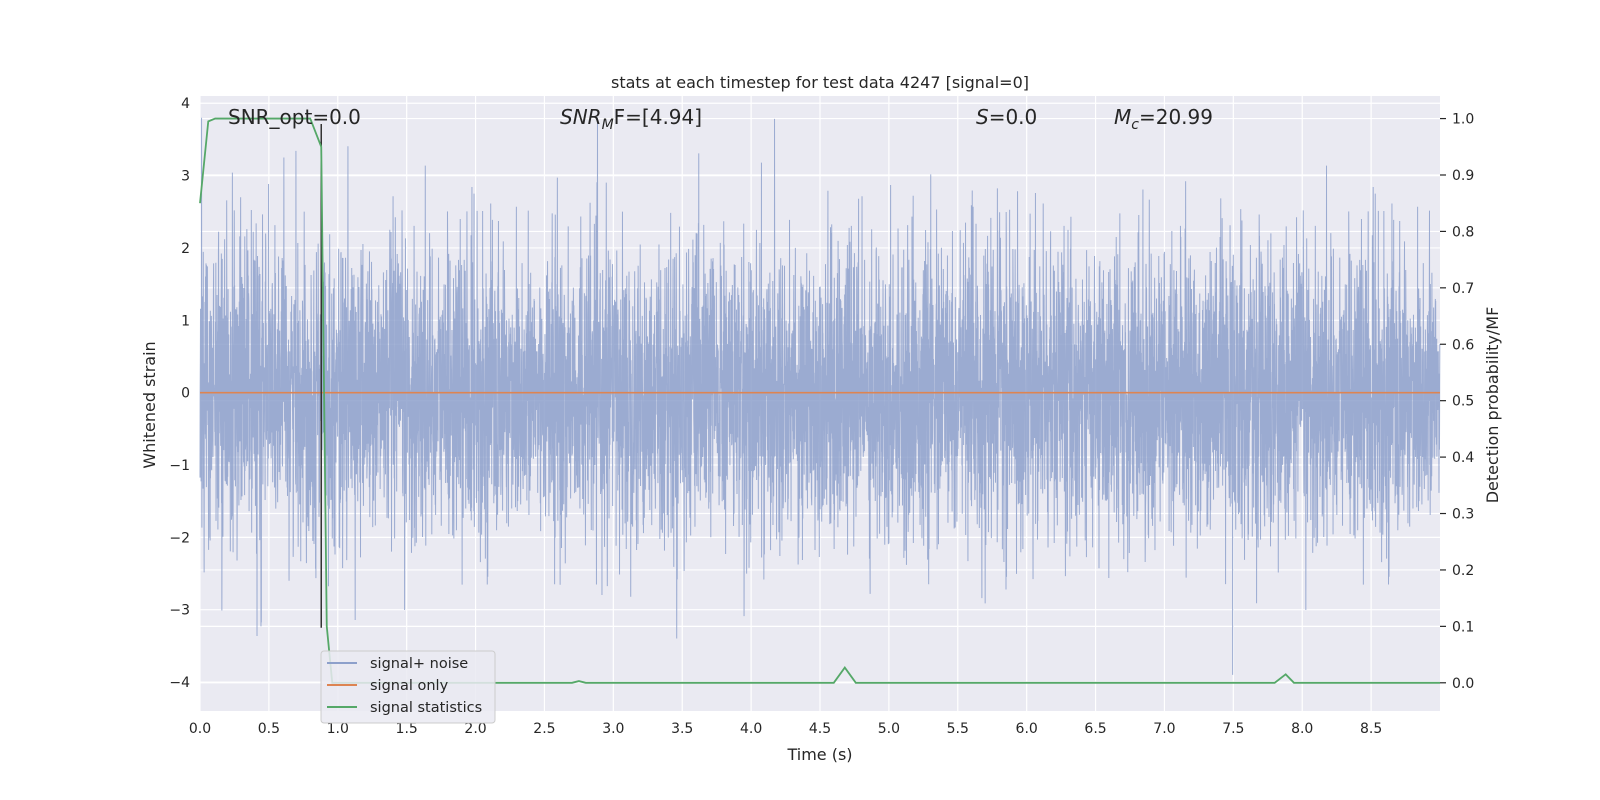 This screenshot has width=1600, height=800. I want to click on x-tick-label: 5.0, so click(889, 729).